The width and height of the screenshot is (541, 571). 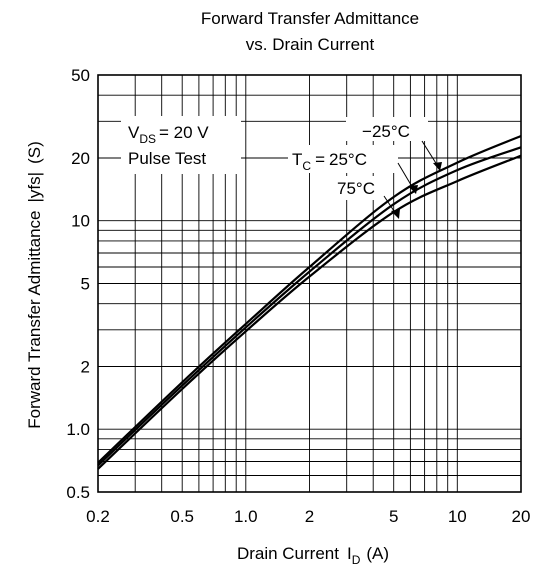 What do you see at coordinates (80, 158) in the screenshot?
I see `y-tick-label: 20` at bounding box center [80, 158].